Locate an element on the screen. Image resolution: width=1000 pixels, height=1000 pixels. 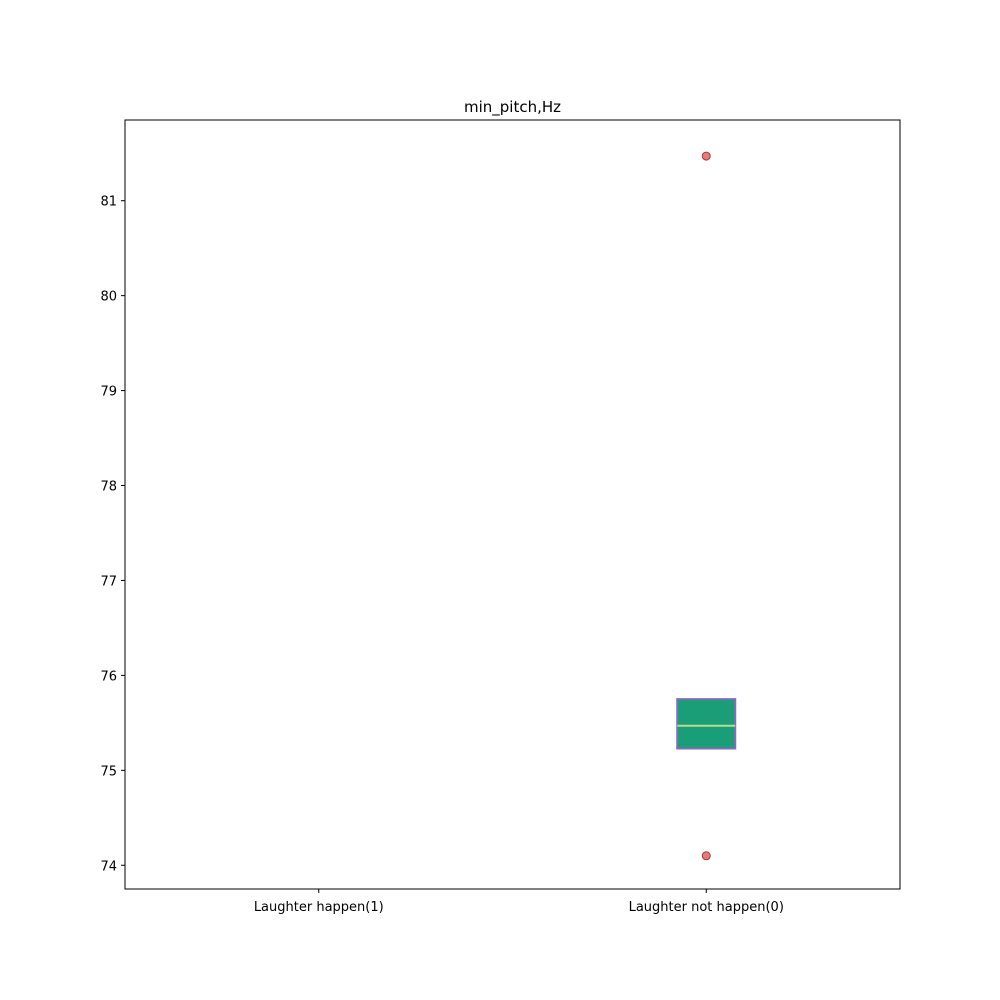
y-tick-label: 79 is located at coordinates (108, 392).